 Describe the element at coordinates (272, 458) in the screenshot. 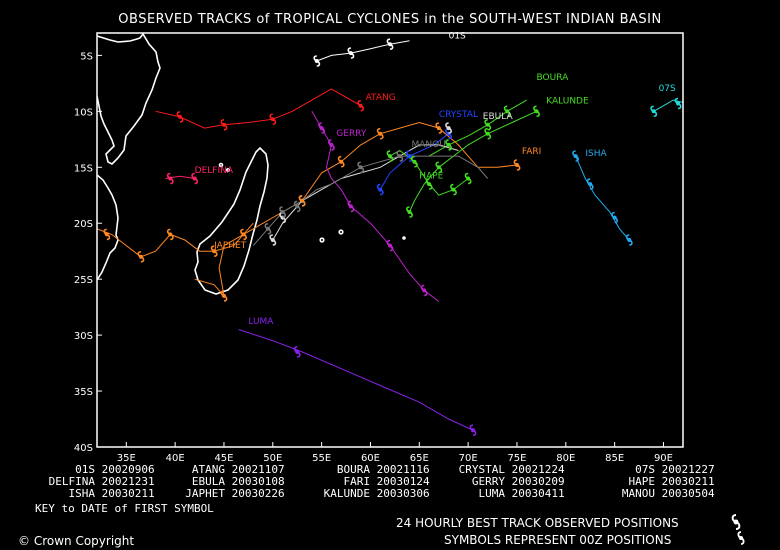

I see `lon-tick-label: 50E` at that location.